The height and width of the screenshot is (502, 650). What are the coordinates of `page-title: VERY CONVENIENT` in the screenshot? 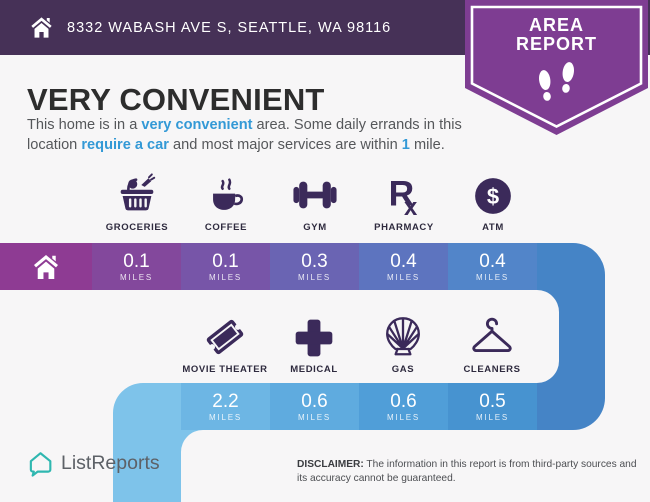 It's located at (176, 99).